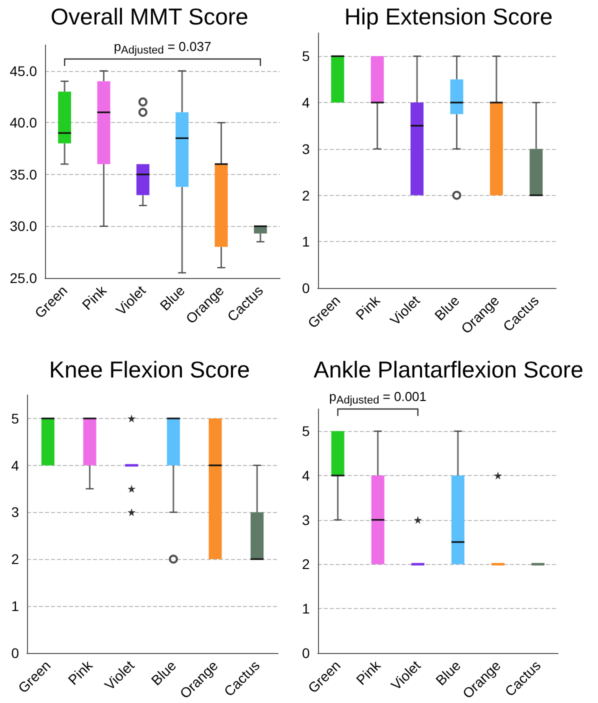 Image resolution: width=598 pixels, height=703 pixels. Describe the element at coordinates (149, 17) in the screenshot. I see `chart-title: Overall MMT Score` at that location.